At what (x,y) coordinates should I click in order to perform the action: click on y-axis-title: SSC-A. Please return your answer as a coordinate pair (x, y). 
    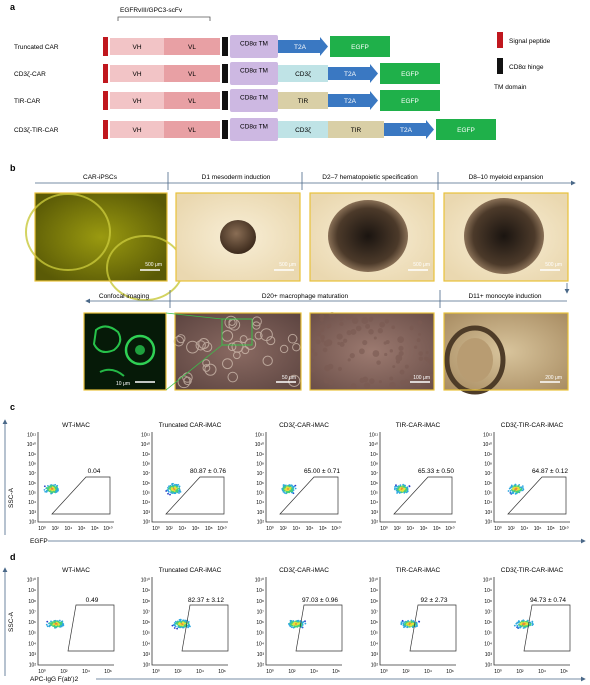
    Looking at the image, I should click on (11, 497).